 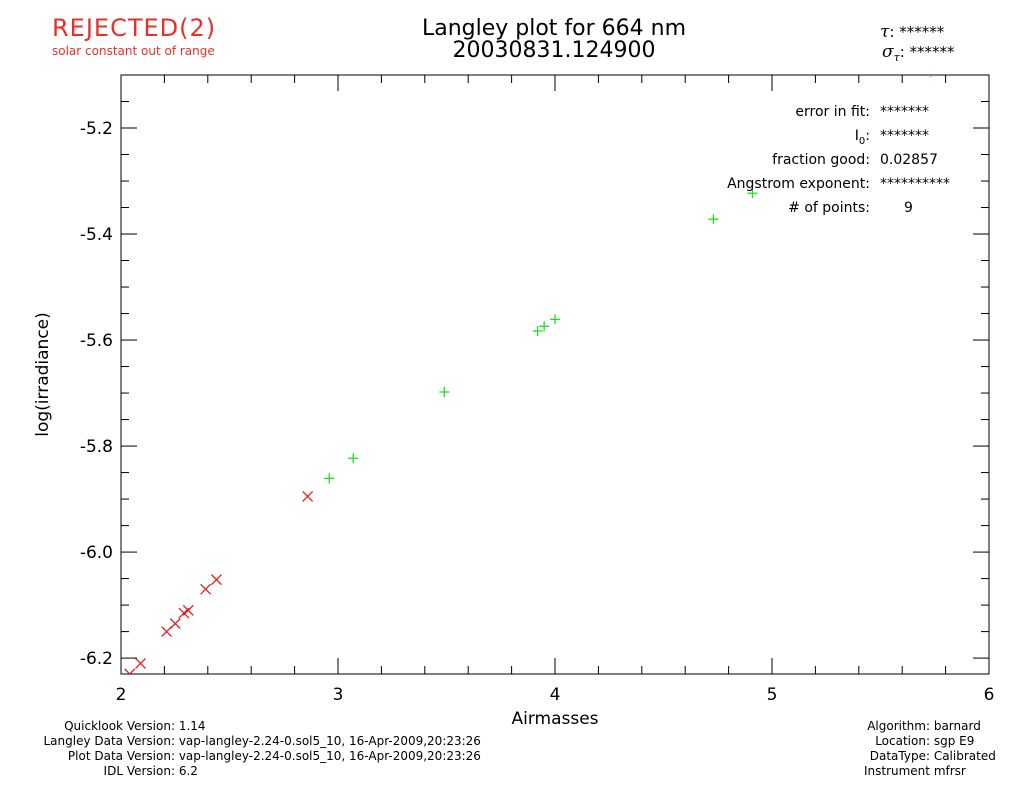 What do you see at coordinates (109, 741) in the screenshot?
I see `footer-label: Langley Data Version:` at bounding box center [109, 741].